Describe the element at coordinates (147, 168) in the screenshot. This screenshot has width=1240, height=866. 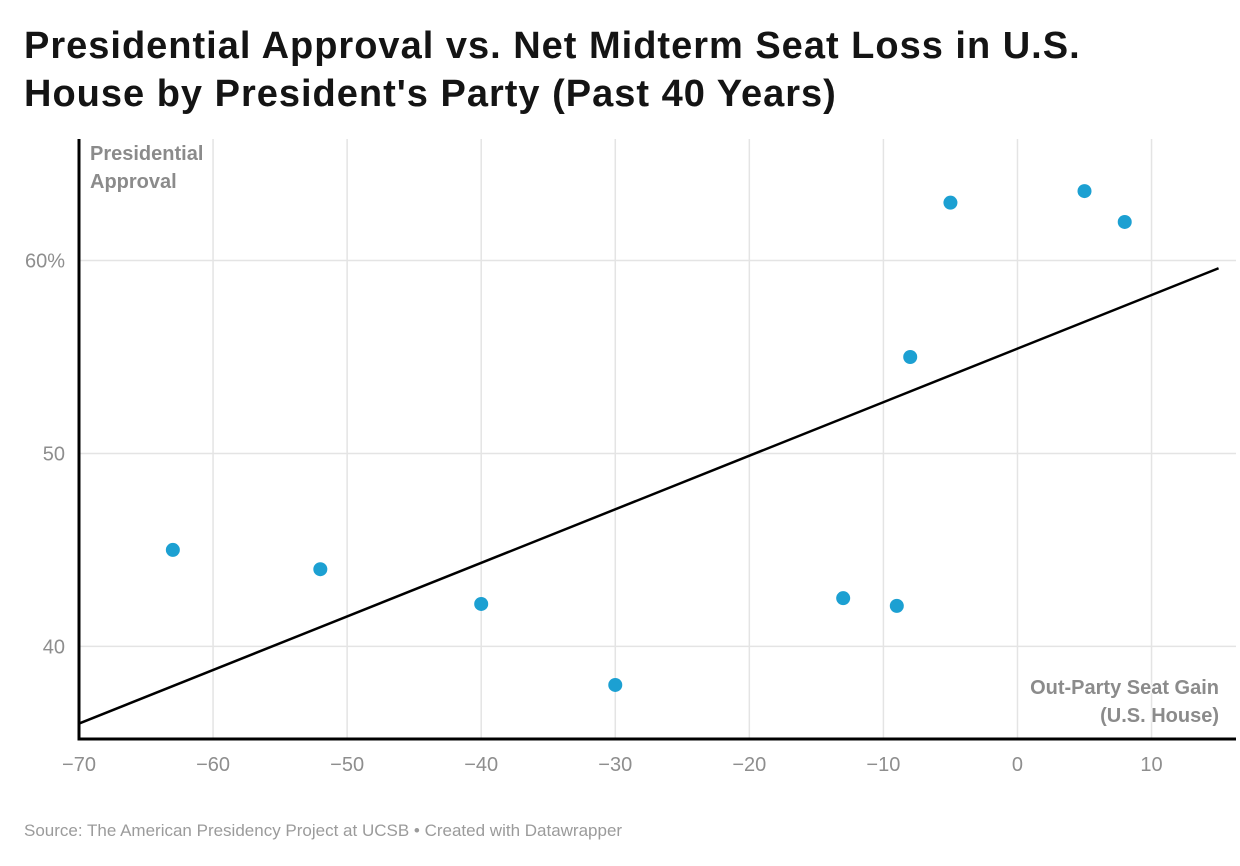
I see `y-axis-label: Presidential Approval` at that location.